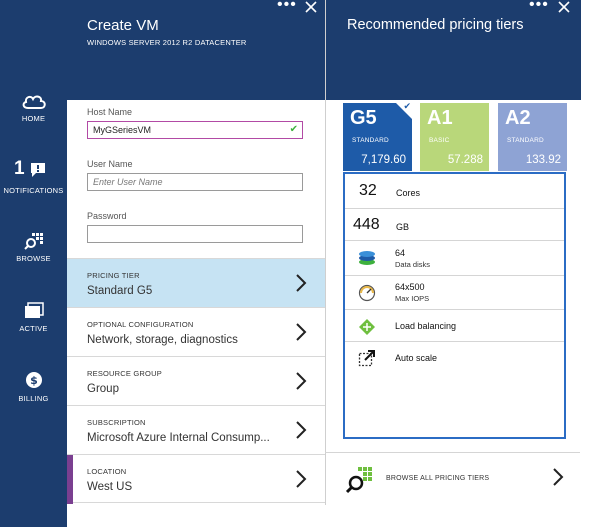 The width and height of the screenshot is (600, 527). Describe the element at coordinates (454, 258) in the screenshot. I see `data-disks-spec: 64 Data disks` at that location.